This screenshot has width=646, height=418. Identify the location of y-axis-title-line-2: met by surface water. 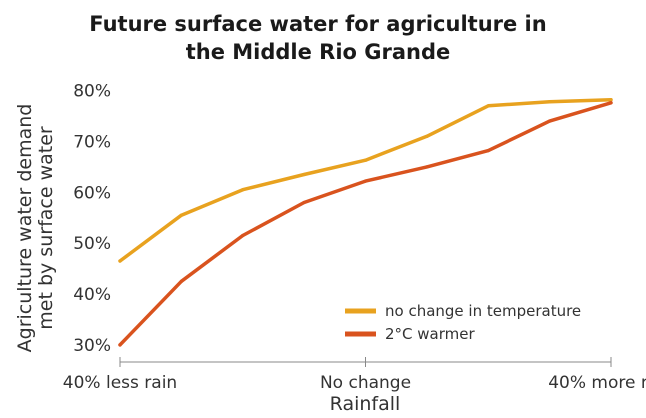
(46, 228).